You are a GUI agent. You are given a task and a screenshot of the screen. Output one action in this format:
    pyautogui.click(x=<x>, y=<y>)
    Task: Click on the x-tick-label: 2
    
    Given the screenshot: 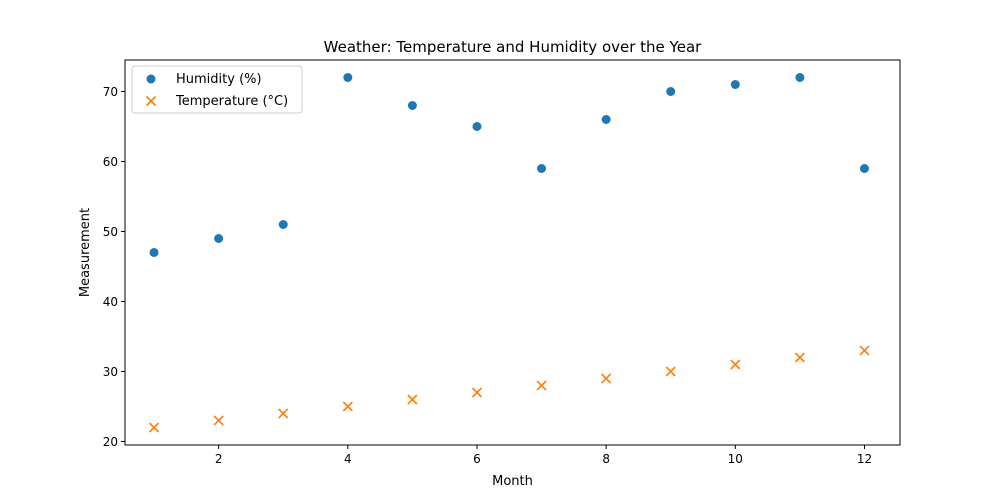 What is the action you would take?
    pyautogui.click(x=219, y=459)
    